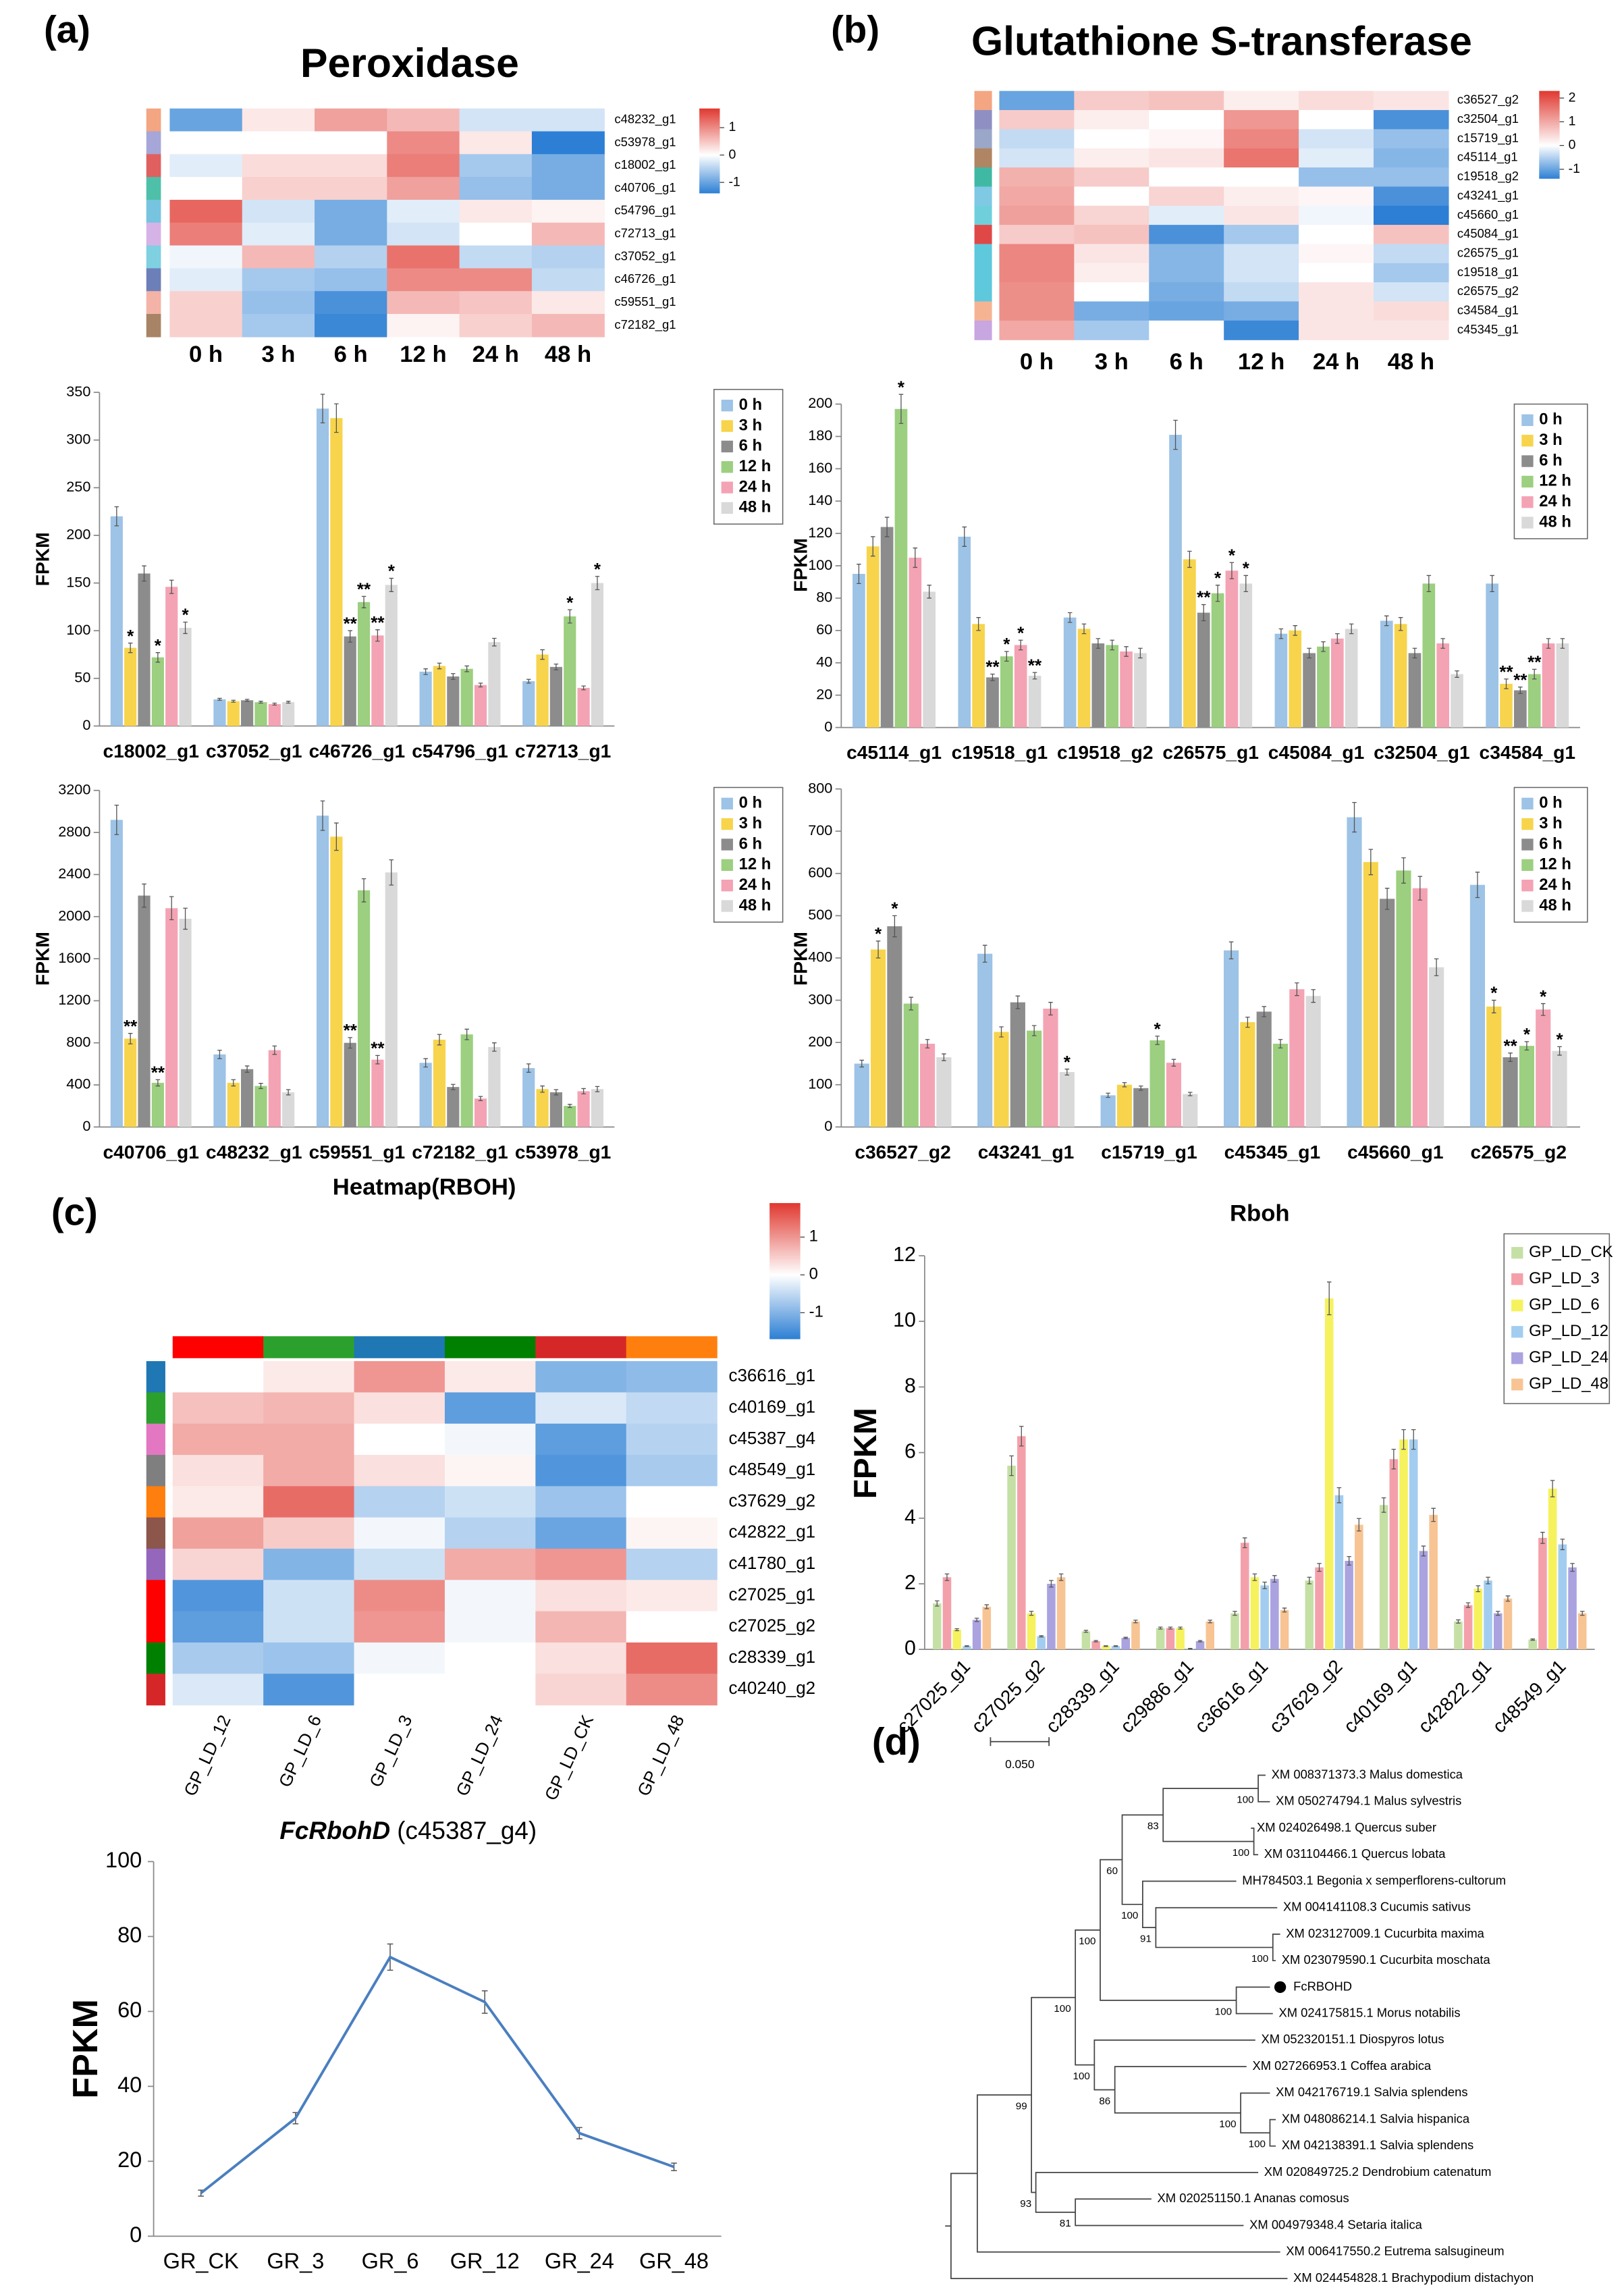 Image resolution: width=1624 pixels, height=2292 pixels. What do you see at coordinates (820, 787) in the screenshot?
I see `y-tick-label: 800` at bounding box center [820, 787].